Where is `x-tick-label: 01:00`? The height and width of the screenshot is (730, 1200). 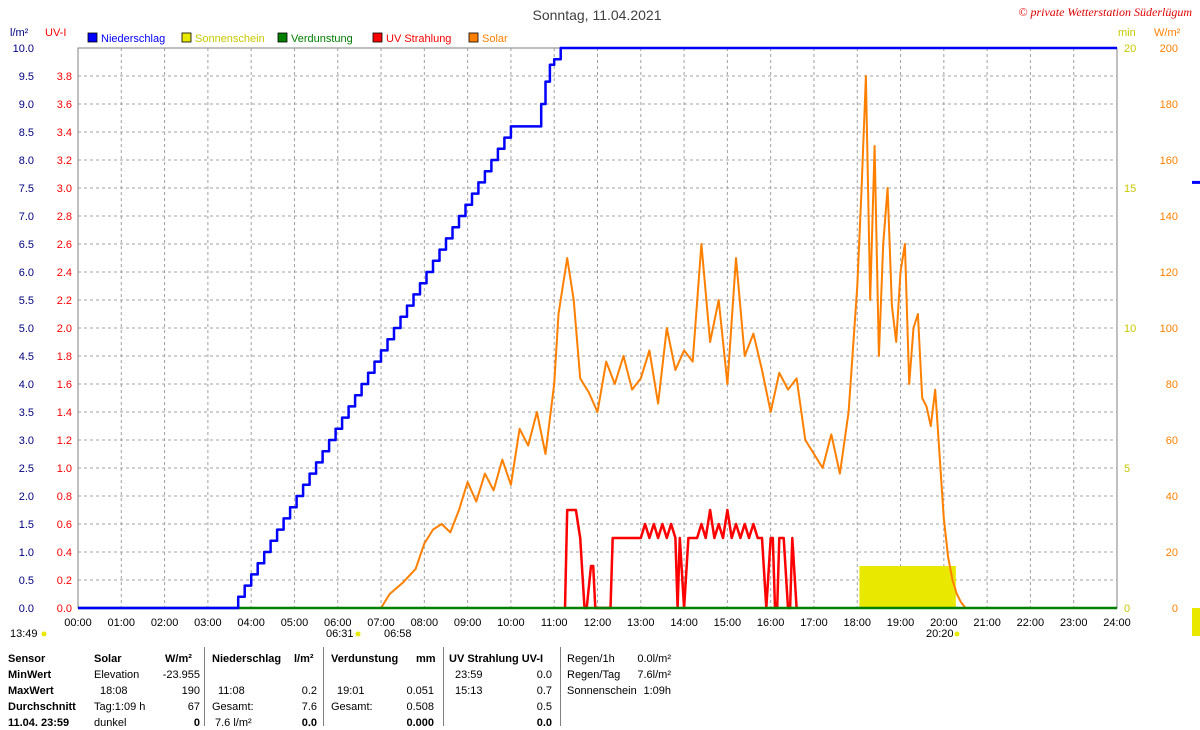 x-tick-label: 01:00 is located at coordinates (122, 623).